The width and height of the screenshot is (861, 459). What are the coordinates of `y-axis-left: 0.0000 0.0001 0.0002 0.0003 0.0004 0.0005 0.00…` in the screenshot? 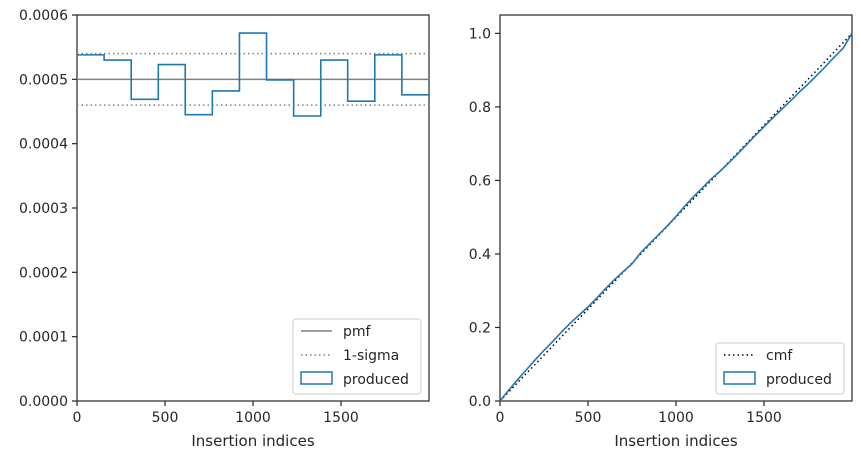 It's located at (48, 209).